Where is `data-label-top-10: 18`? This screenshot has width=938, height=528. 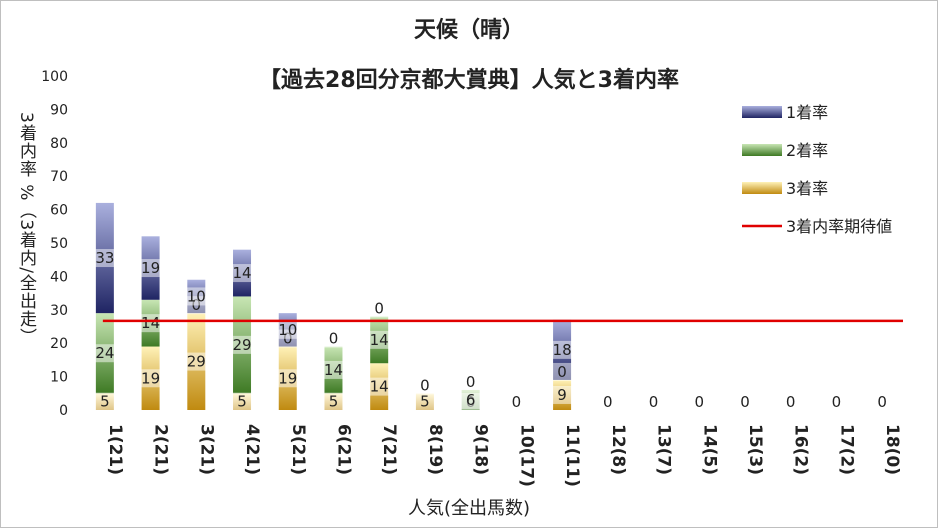
data-label-top-10: 18 is located at coordinates (562, 350).